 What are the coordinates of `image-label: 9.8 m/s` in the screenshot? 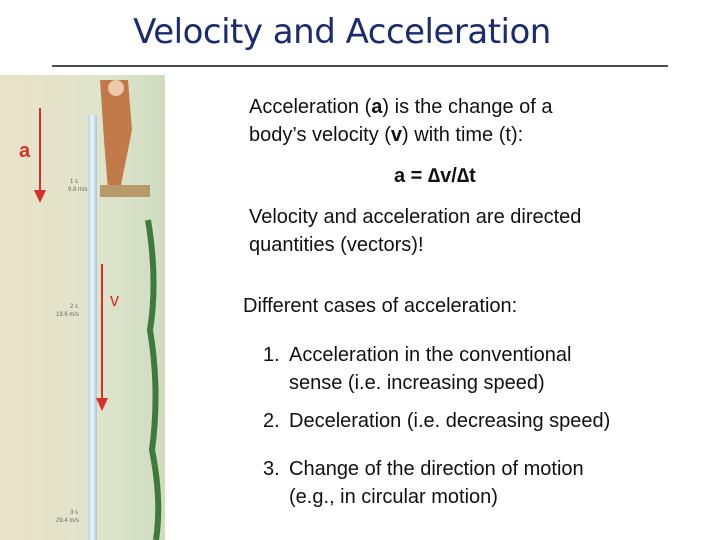 It's located at (78, 190).